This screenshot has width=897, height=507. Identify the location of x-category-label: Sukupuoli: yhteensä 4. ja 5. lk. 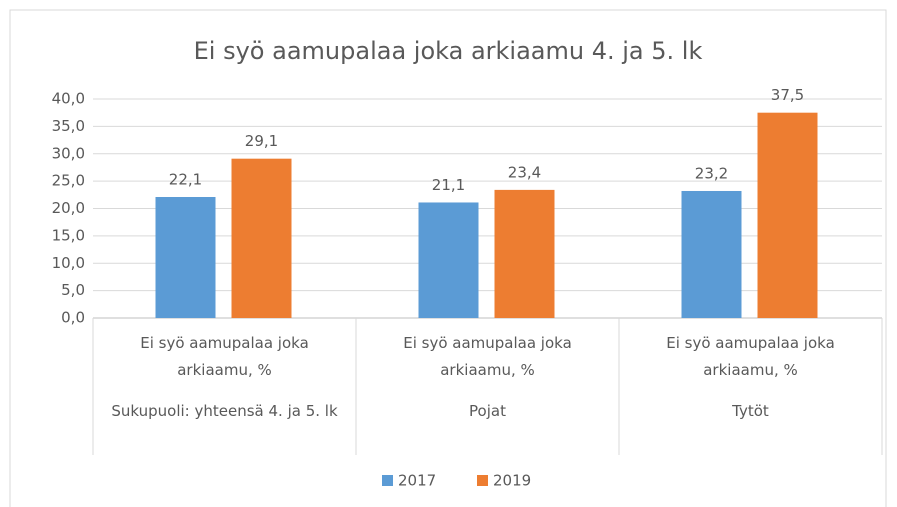
(224, 411).